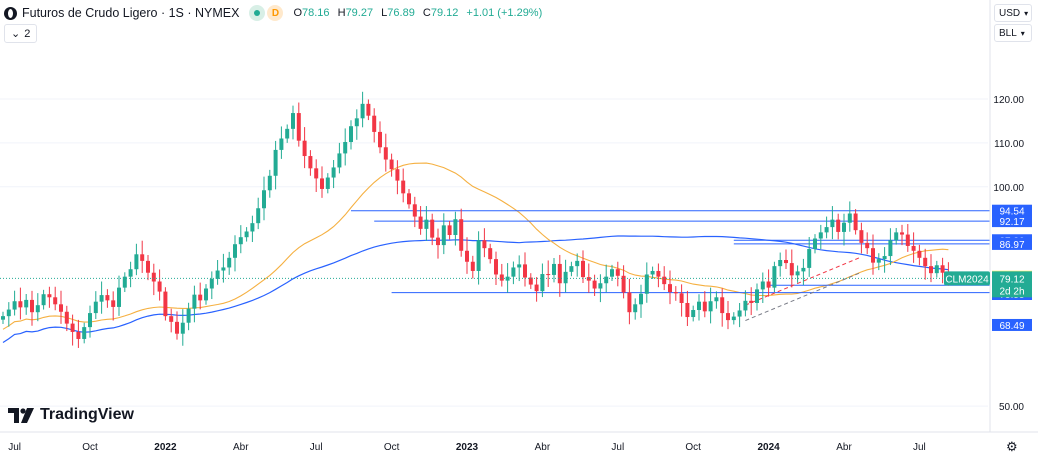 The height and width of the screenshot is (461, 1038). I want to click on price-level-label: 92.17, so click(1011, 222).